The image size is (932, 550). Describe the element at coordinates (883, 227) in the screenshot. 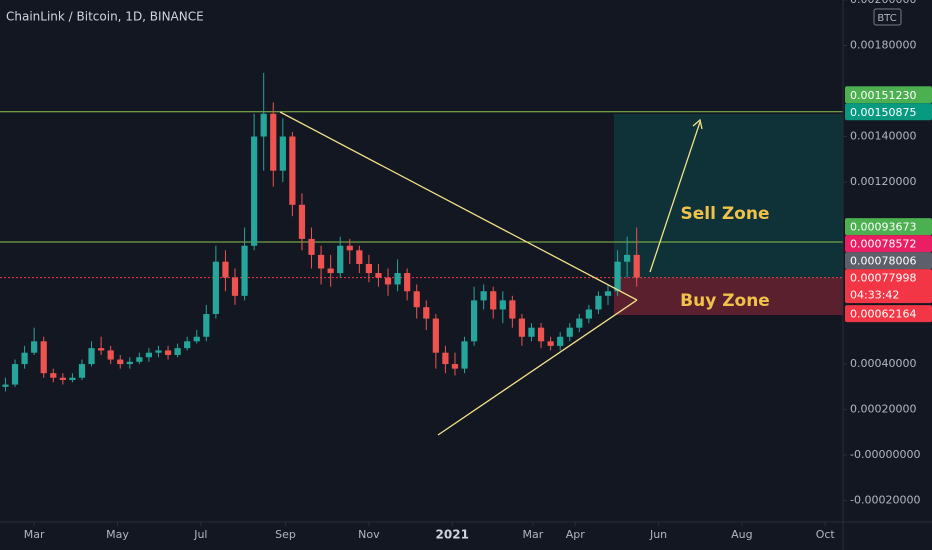

I see `price-label: 0.00093673` at that location.